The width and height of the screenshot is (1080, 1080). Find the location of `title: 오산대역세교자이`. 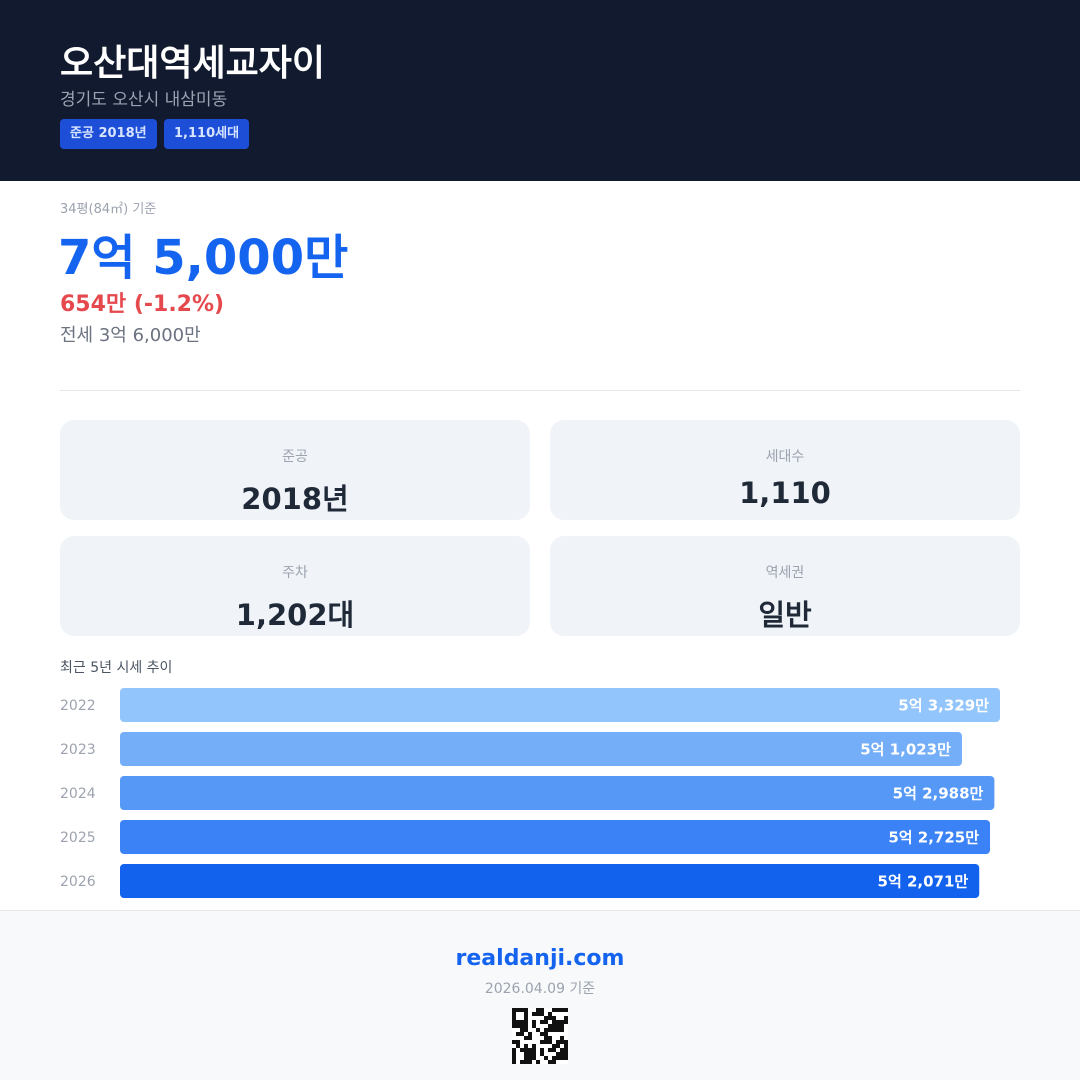

title: 오산대역세교자이 is located at coordinates (192, 63).